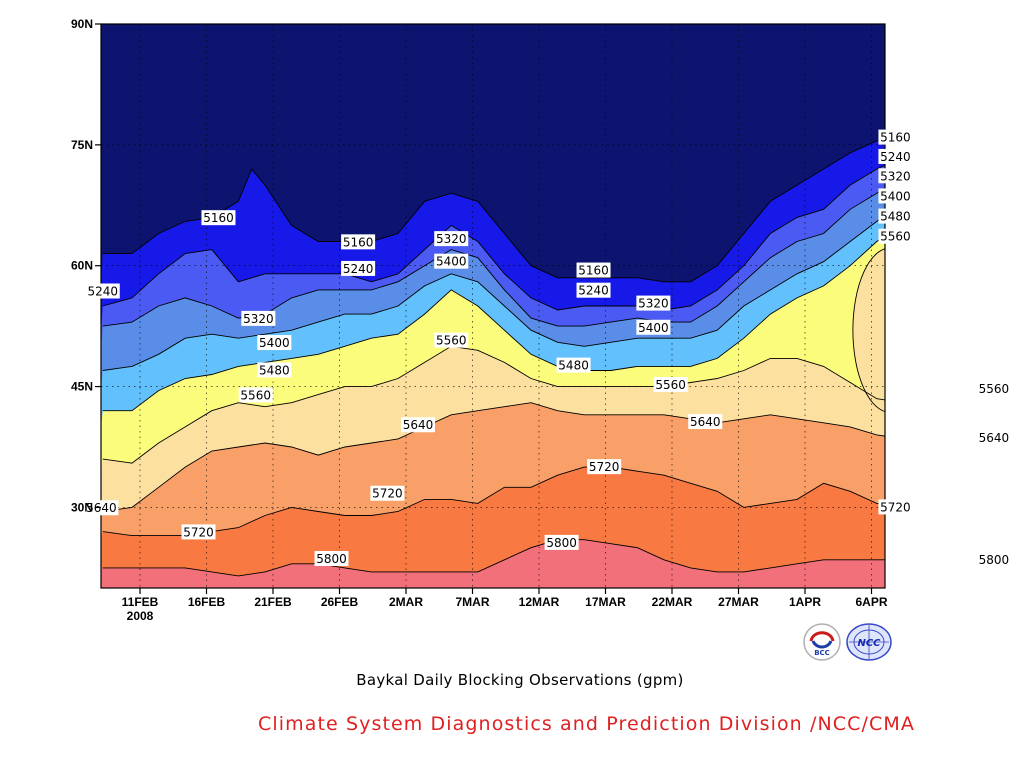 The height and width of the screenshot is (768, 1024). What do you see at coordinates (82, 507) in the screenshot?
I see `y-tick-label: 30N` at bounding box center [82, 507].